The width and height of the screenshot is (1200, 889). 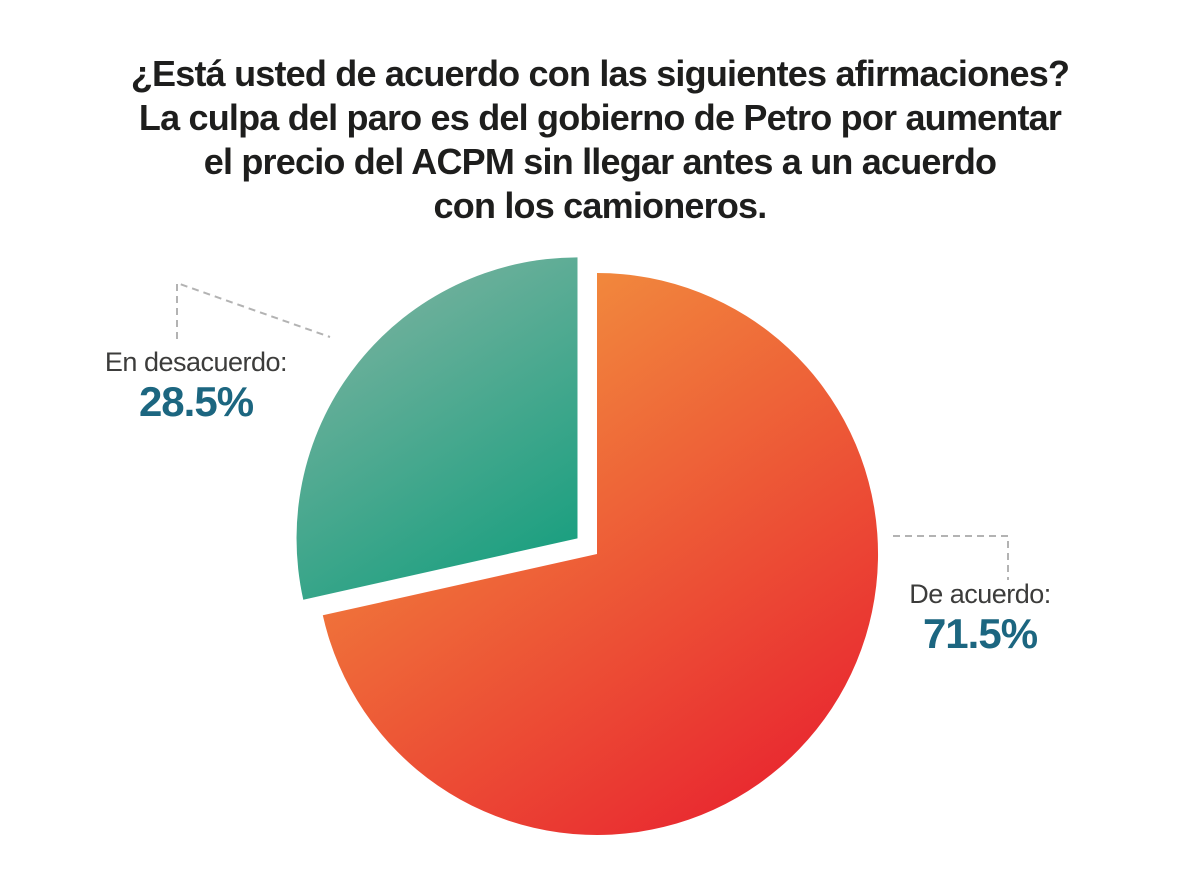 I want to click on callout-en-desacuerdo: En desacuerdo: 28.5%, so click(x=196, y=385).